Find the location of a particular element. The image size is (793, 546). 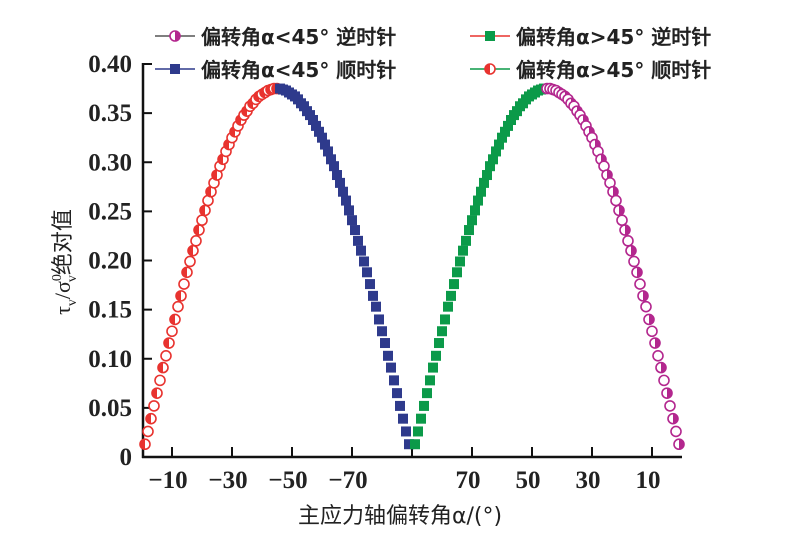

legend-label: 偏转角α>45° 顺时针 is located at coordinates (613, 70).